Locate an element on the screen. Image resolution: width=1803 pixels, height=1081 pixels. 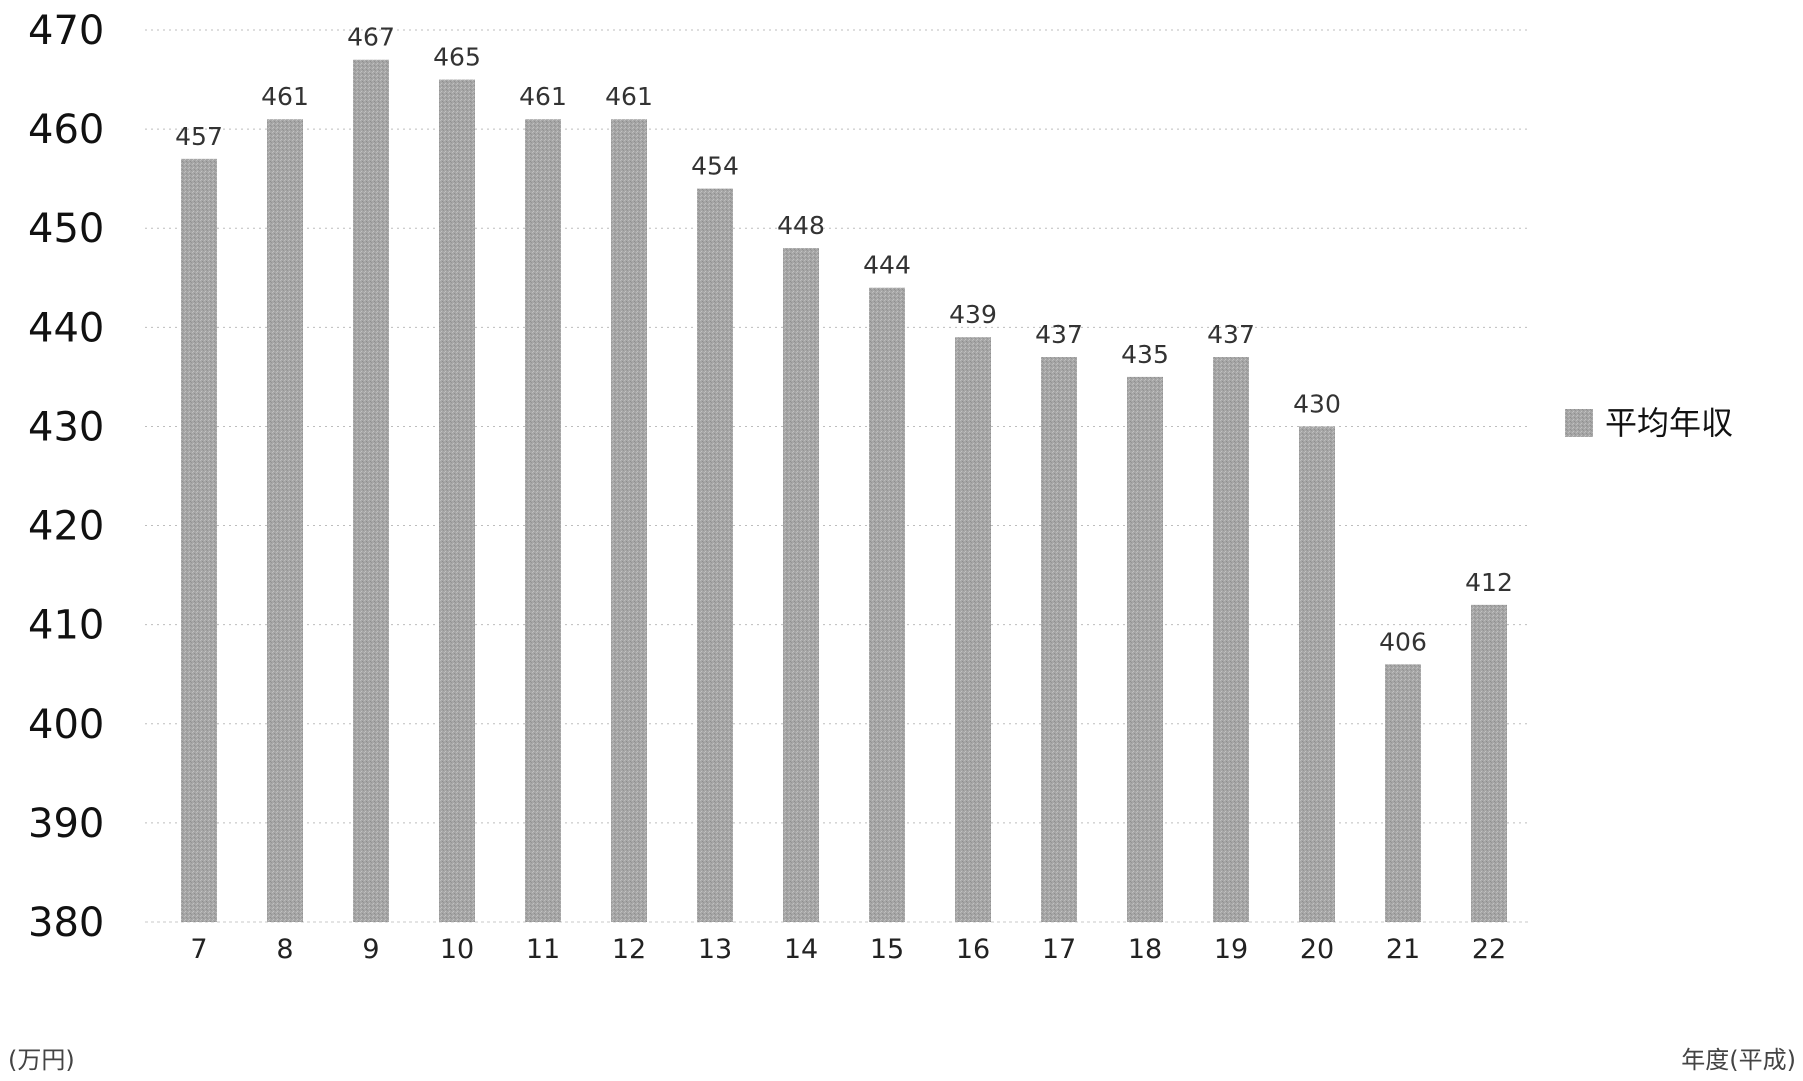
data-label: 406 is located at coordinates (1403, 641).